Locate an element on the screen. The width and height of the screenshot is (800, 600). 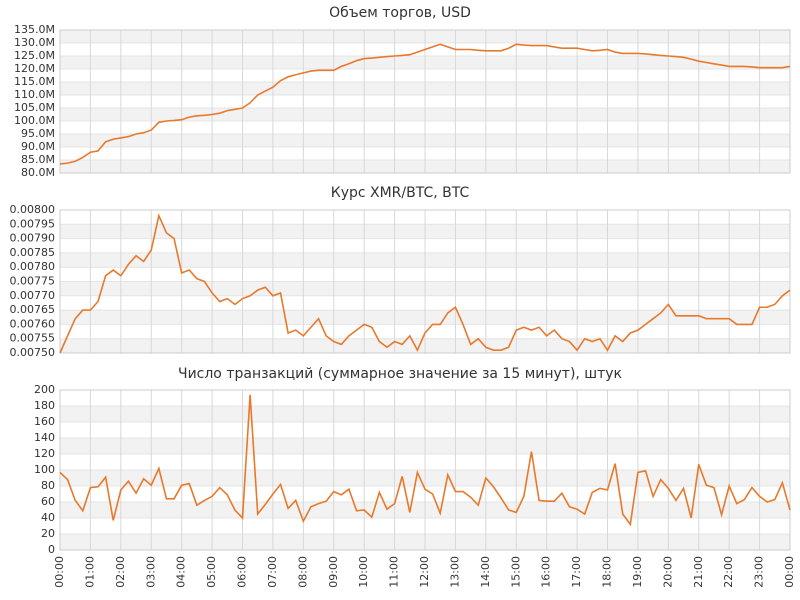
chart-title: Курс XMR/BTC, BTC is located at coordinates (400, 193).